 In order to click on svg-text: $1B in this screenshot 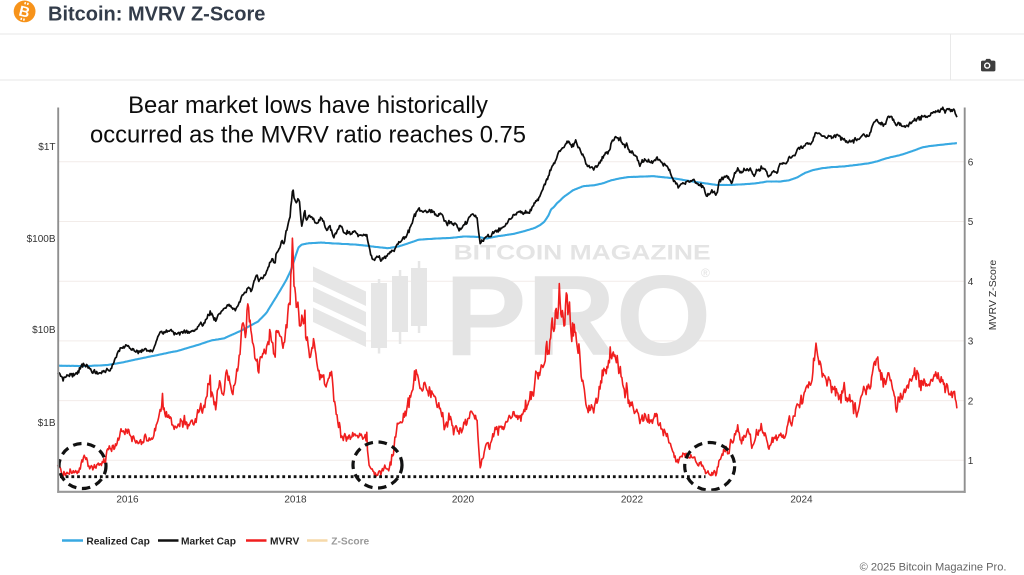, I will do `click(47, 423)`.